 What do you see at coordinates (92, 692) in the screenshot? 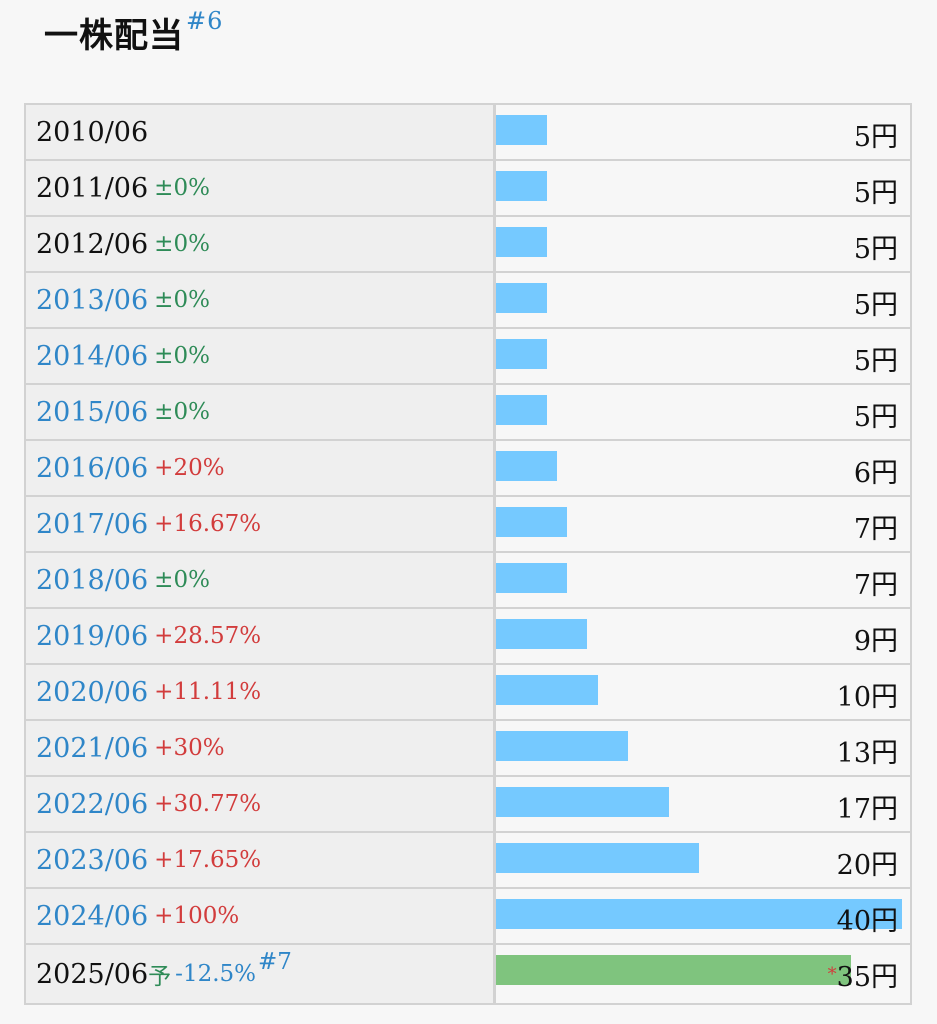
I see `period-link: 2020/06` at bounding box center [92, 692].